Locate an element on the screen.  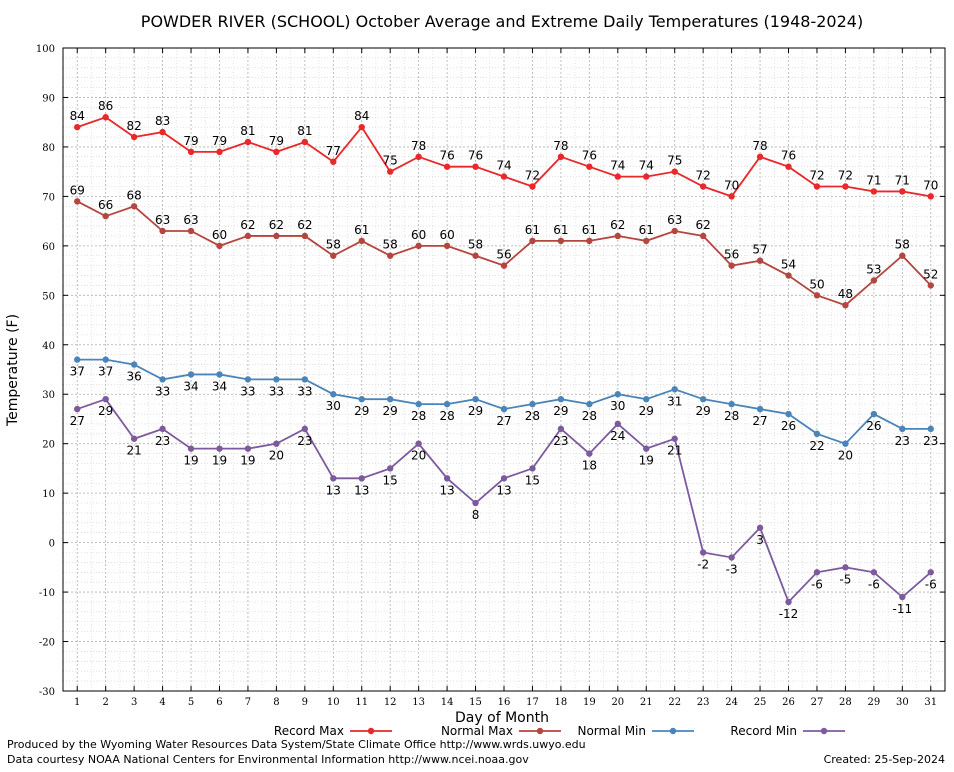
y-tick-label: 0 is located at coordinates (52, 544).